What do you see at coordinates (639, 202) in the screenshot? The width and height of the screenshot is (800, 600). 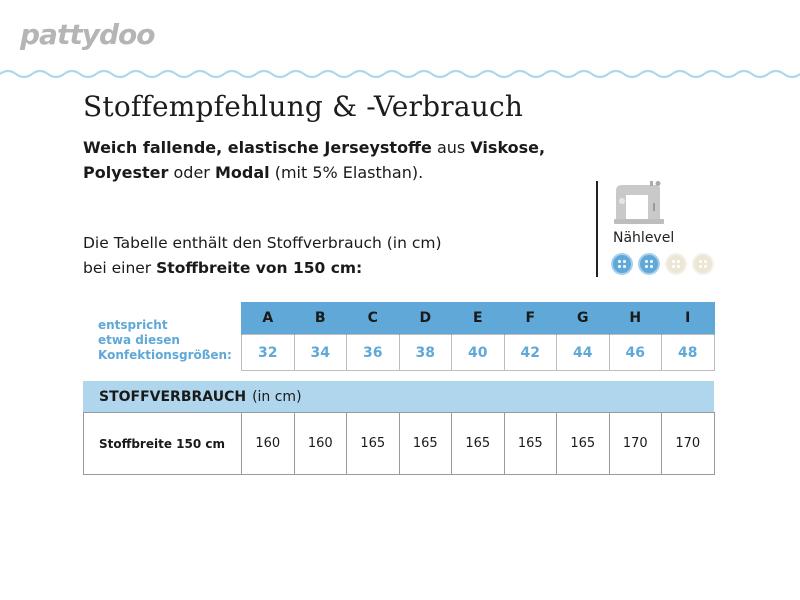 I see `sewing-machine-icon` at bounding box center [639, 202].